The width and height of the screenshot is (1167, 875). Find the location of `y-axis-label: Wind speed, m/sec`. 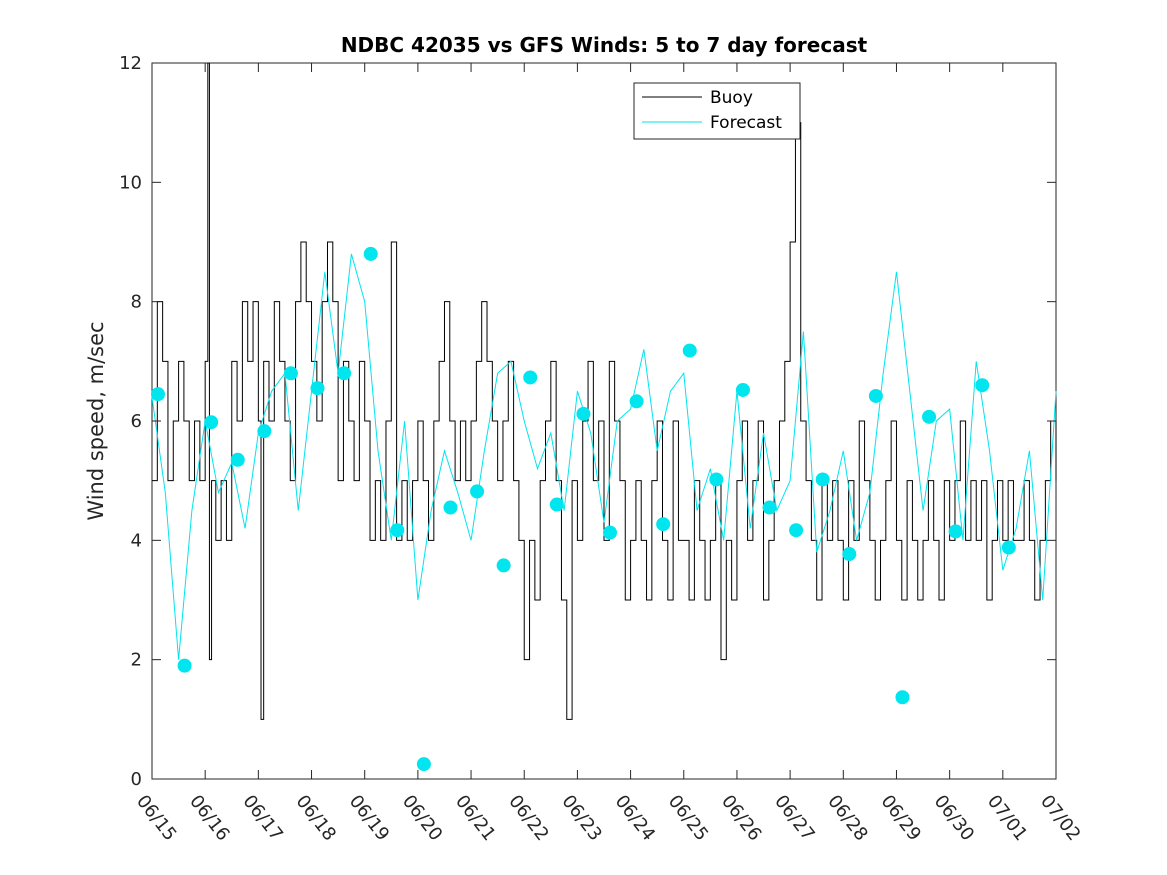

y-axis-label: Wind speed, m/sec is located at coordinates (96, 420).